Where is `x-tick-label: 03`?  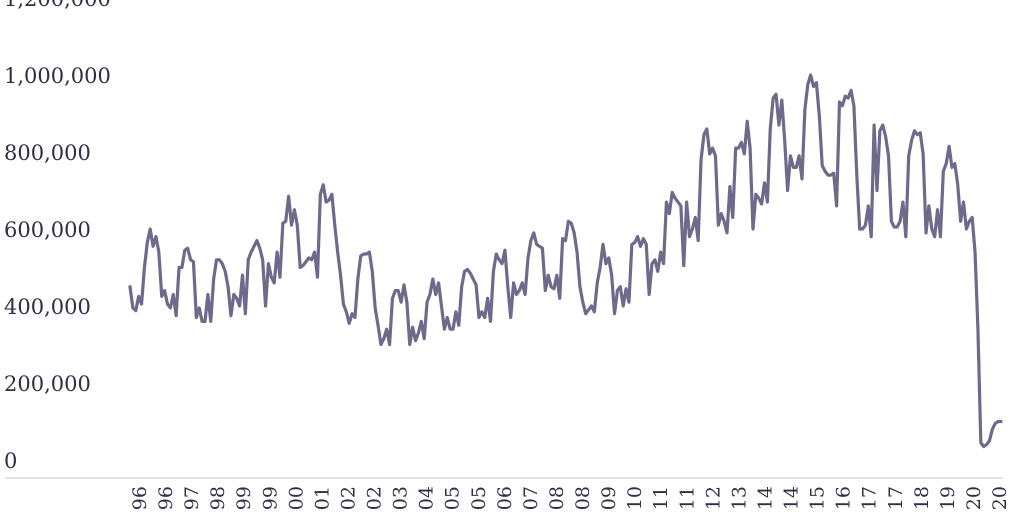 x-tick-label: 03 is located at coordinates (401, 498).